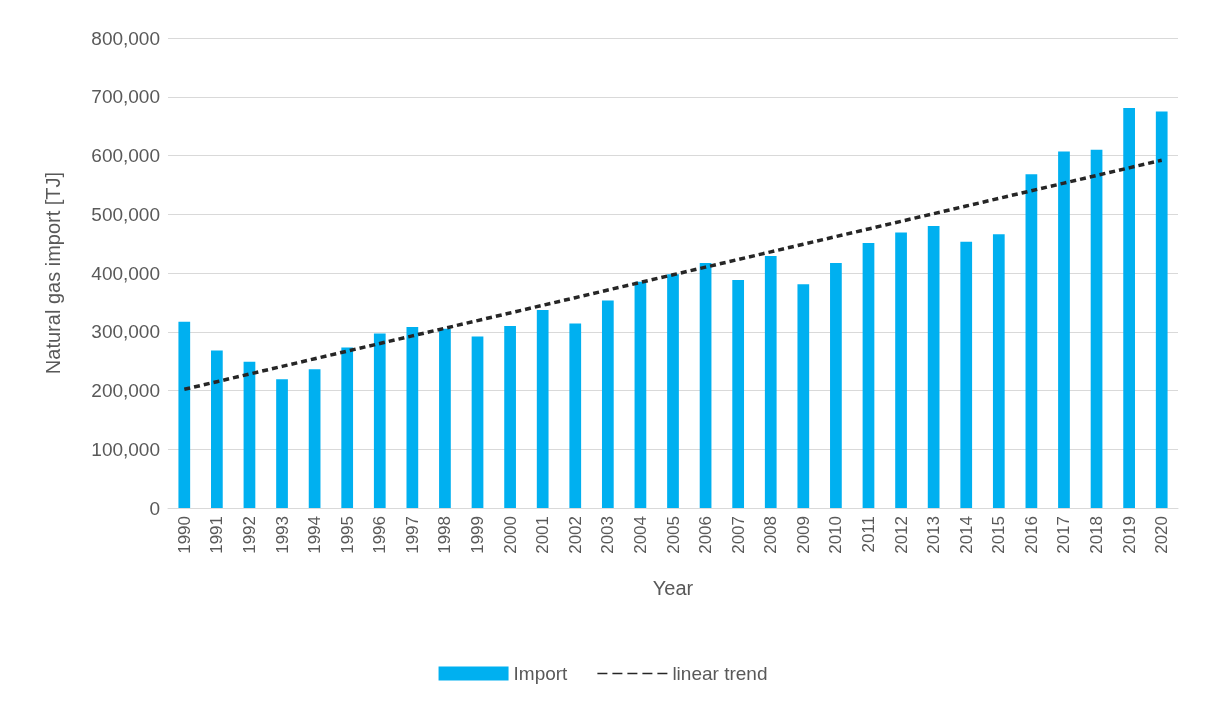 The width and height of the screenshot is (1206, 706). What do you see at coordinates (543, 535) in the screenshot?
I see `x-tick-label: 2001` at bounding box center [543, 535].